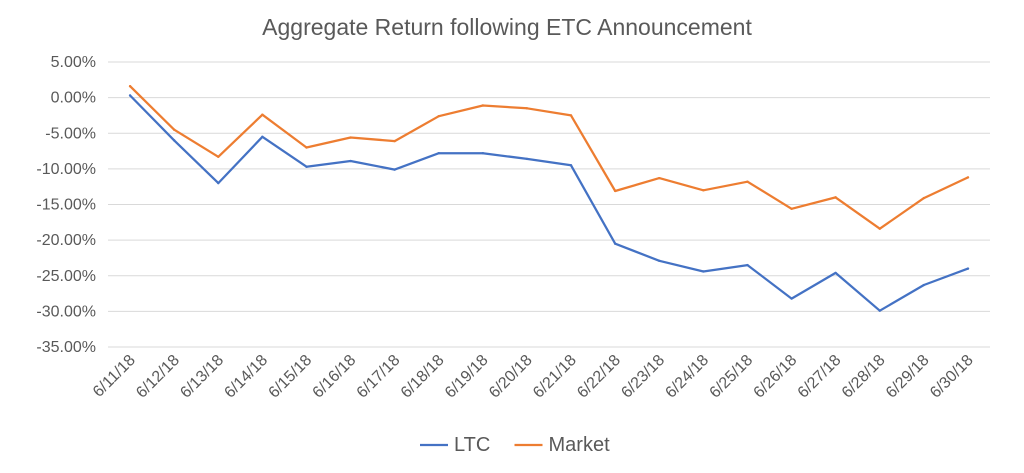 This screenshot has height=473, width=1024. Describe the element at coordinates (687, 377) in the screenshot. I see `x-tick-label: 6/24/18` at that location.